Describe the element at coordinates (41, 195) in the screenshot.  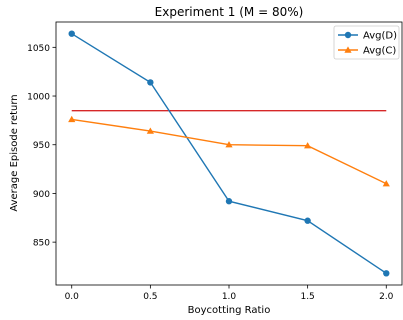
I see `y-tick-label: 900` at that location.